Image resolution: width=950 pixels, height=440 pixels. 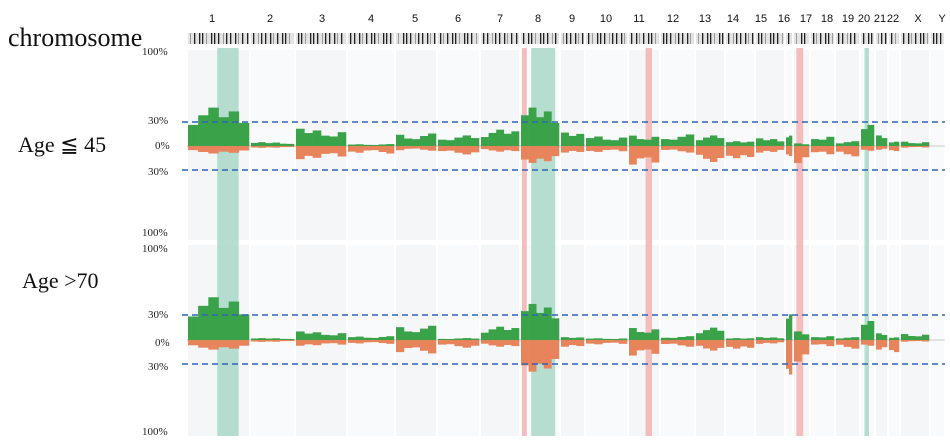 I want to click on panel-1-gain-bar-chr-X, so click(x=919, y=144).